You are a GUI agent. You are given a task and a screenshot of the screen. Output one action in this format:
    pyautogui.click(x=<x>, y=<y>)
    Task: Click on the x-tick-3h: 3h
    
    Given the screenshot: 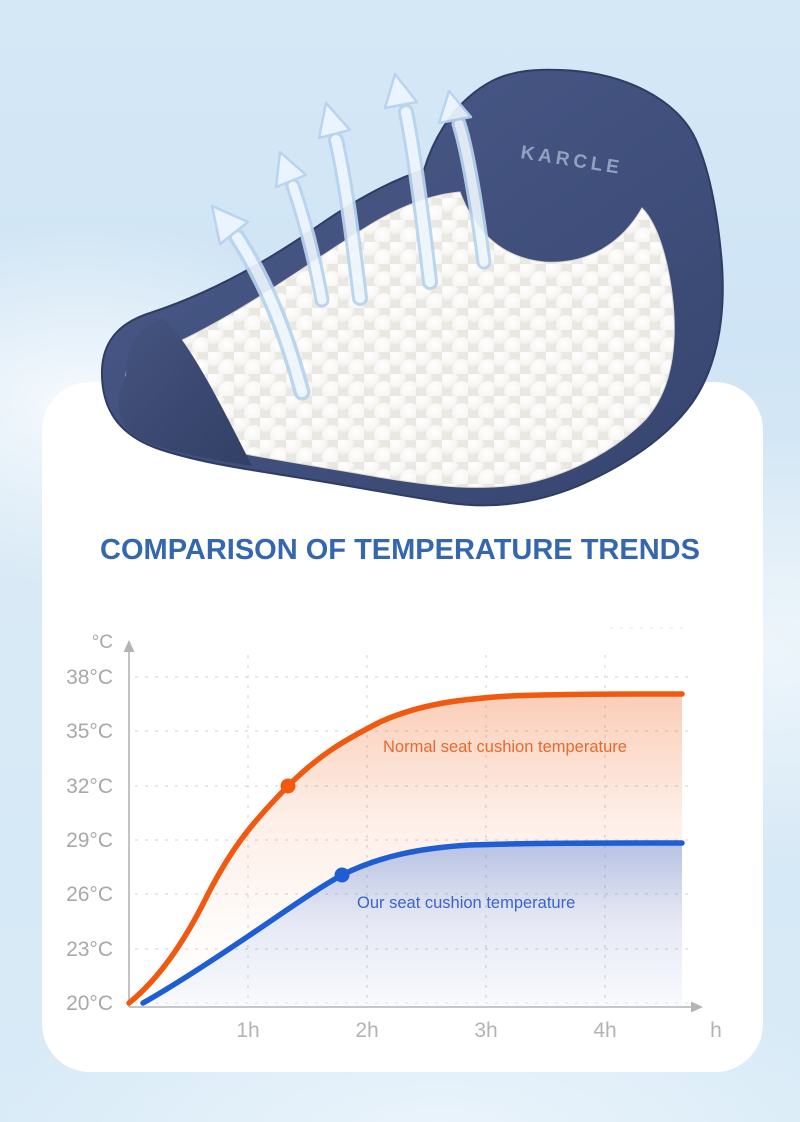 What is the action you would take?
    pyautogui.click(x=485, y=1030)
    